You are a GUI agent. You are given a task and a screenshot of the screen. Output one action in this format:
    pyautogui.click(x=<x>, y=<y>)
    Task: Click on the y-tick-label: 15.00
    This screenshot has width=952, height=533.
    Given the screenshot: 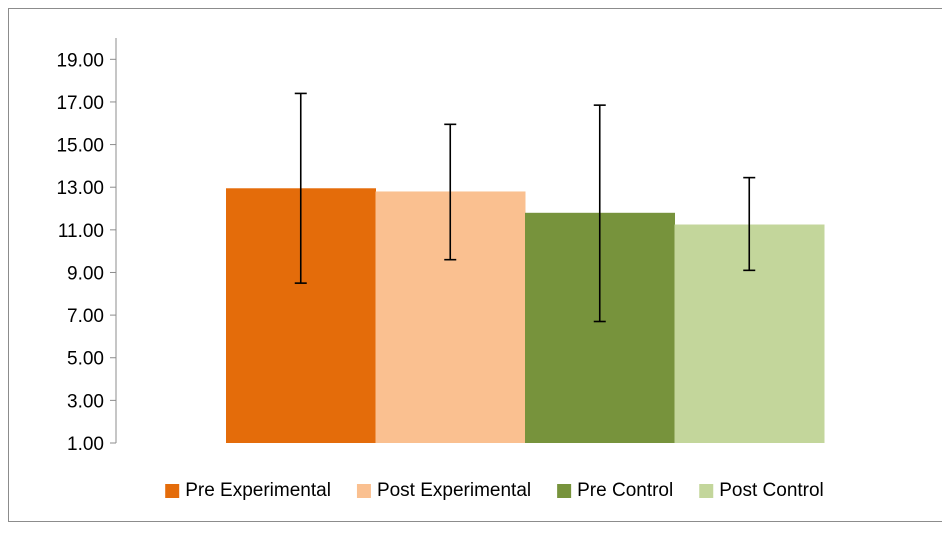 What is the action you would take?
    pyautogui.click(x=80, y=146)
    